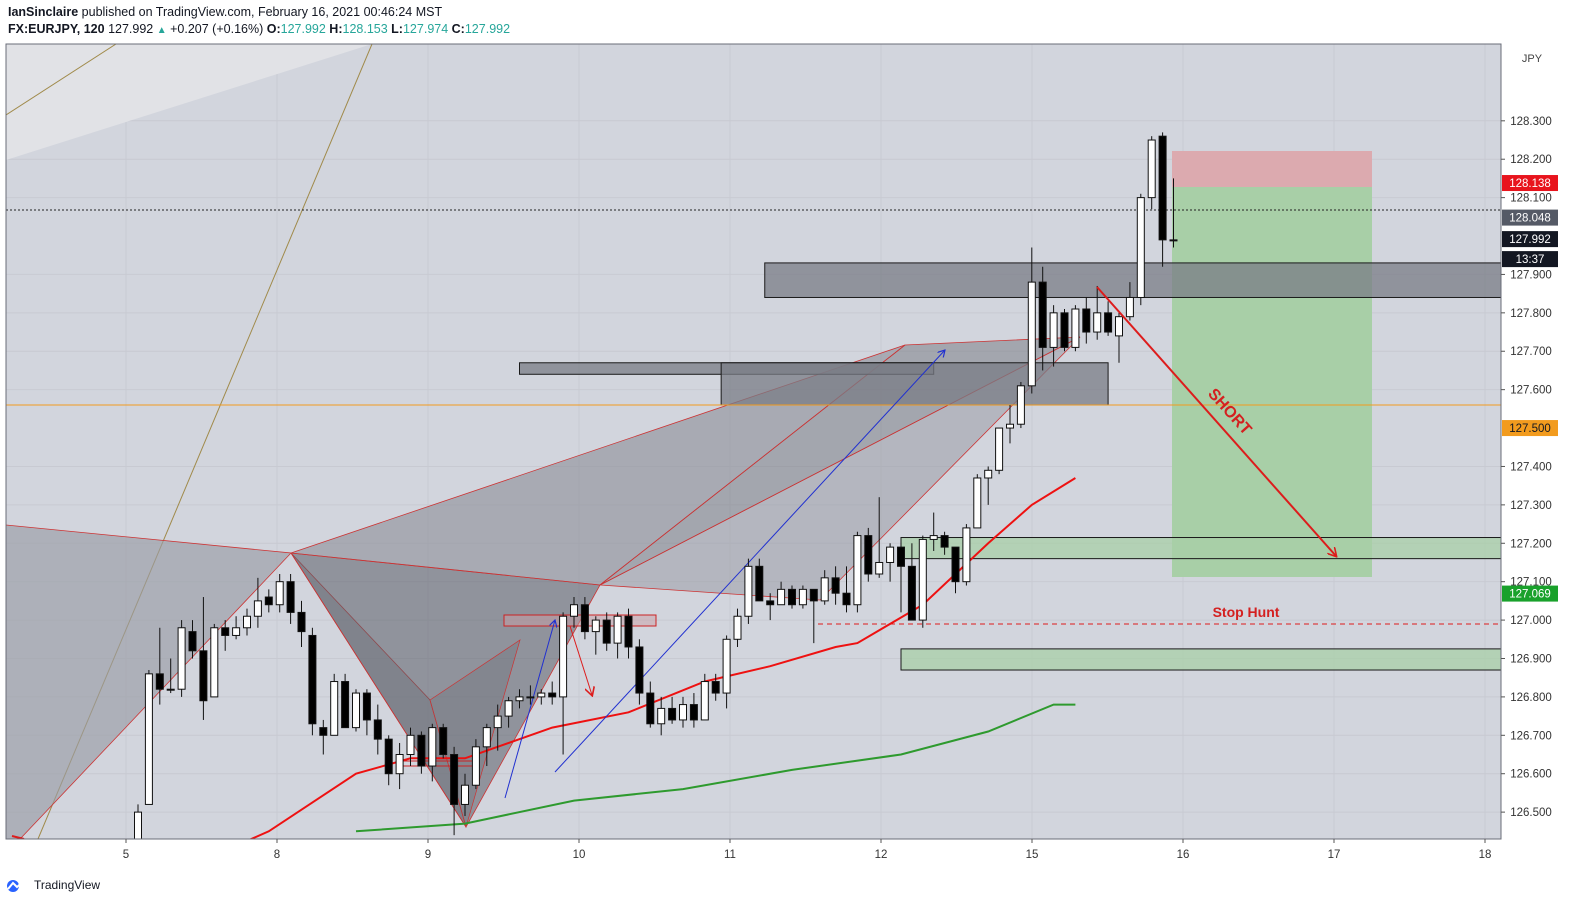 The height and width of the screenshot is (909, 1576). What do you see at coordinates (1183, 855) in the screenshot?
I see `x-tick-label: 16` at bounding box center [1183, 855].